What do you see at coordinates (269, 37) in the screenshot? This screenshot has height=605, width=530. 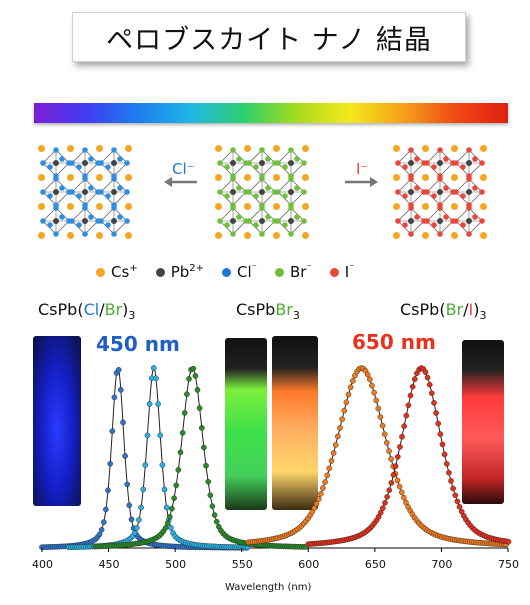 I see `page-title: ペロブスカイト ナノ 結晶` at bounding box center [269, 37].